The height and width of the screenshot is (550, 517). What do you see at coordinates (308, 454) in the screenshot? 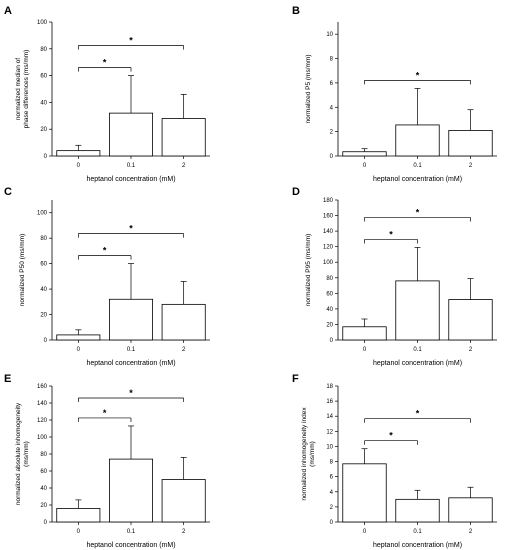
I see `y-axis-label: normalized inhomogeneity index(ms/mm)` at bounding box center [308, 454].